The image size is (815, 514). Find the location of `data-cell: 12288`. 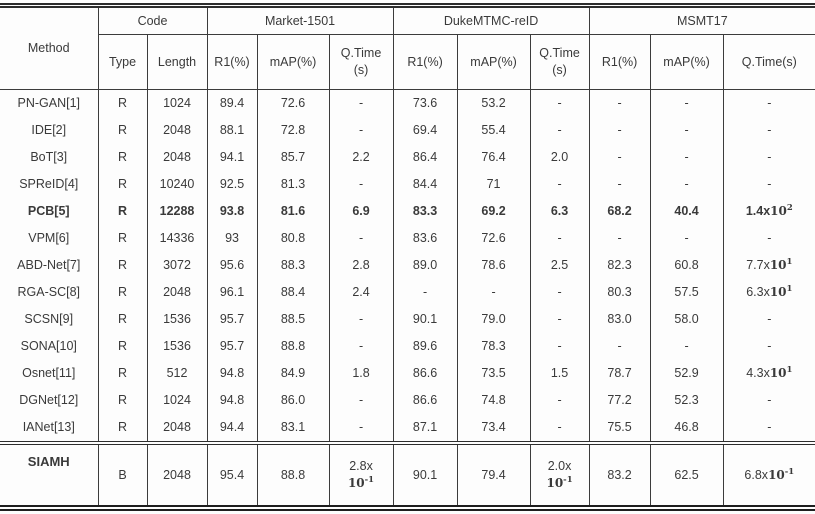

data-cell: 12288 is located at coordinates (177, 211).